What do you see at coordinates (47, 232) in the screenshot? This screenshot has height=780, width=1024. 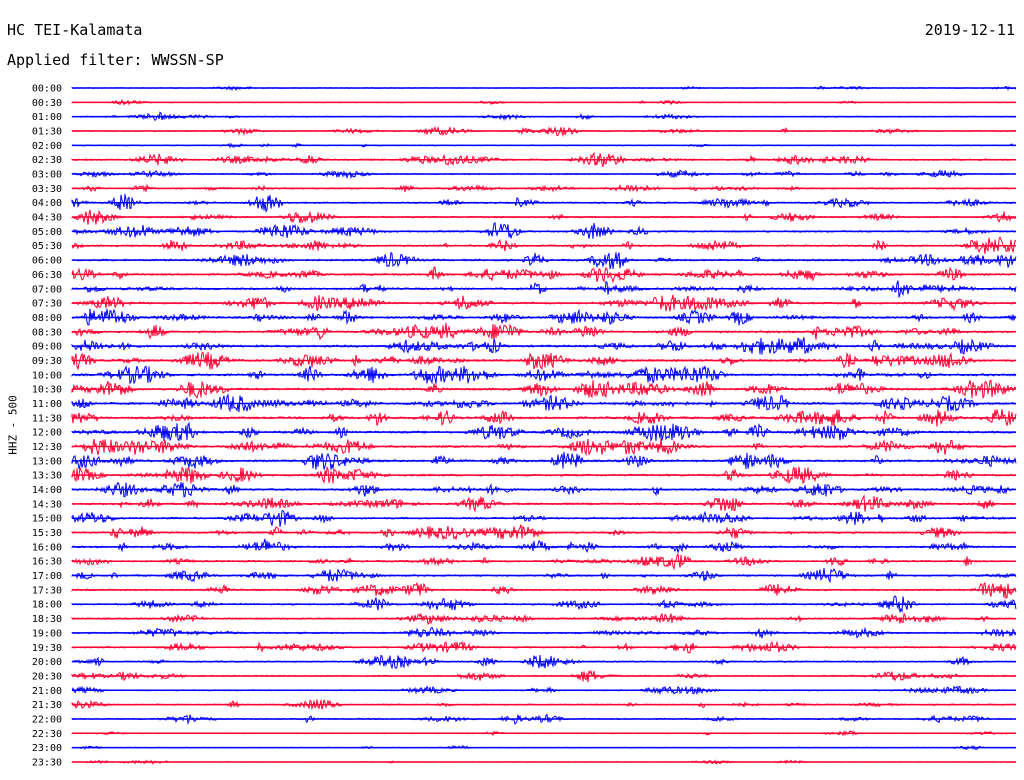 I see `time-tick-label: 05:00` at bounding box center [47, 232].